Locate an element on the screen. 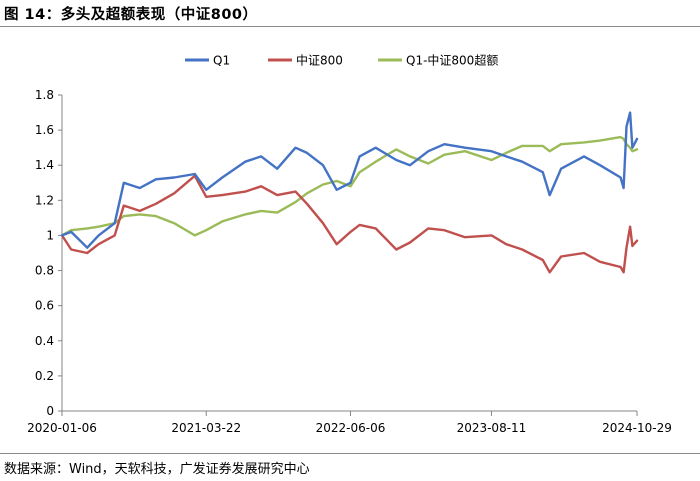 This screenshot has height=481, width=700. x-tick-label: 2021-03-22 is located at coordinates (206, 428).